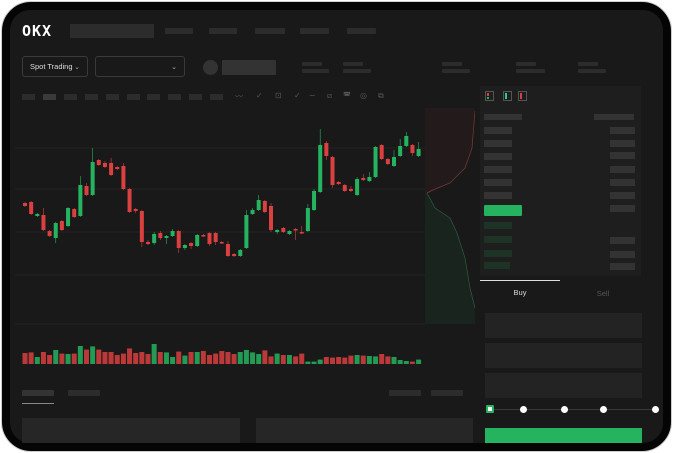  Describe the element at coordinates (49, 97) in the screenshot. I see `interval-button-active` at that location.